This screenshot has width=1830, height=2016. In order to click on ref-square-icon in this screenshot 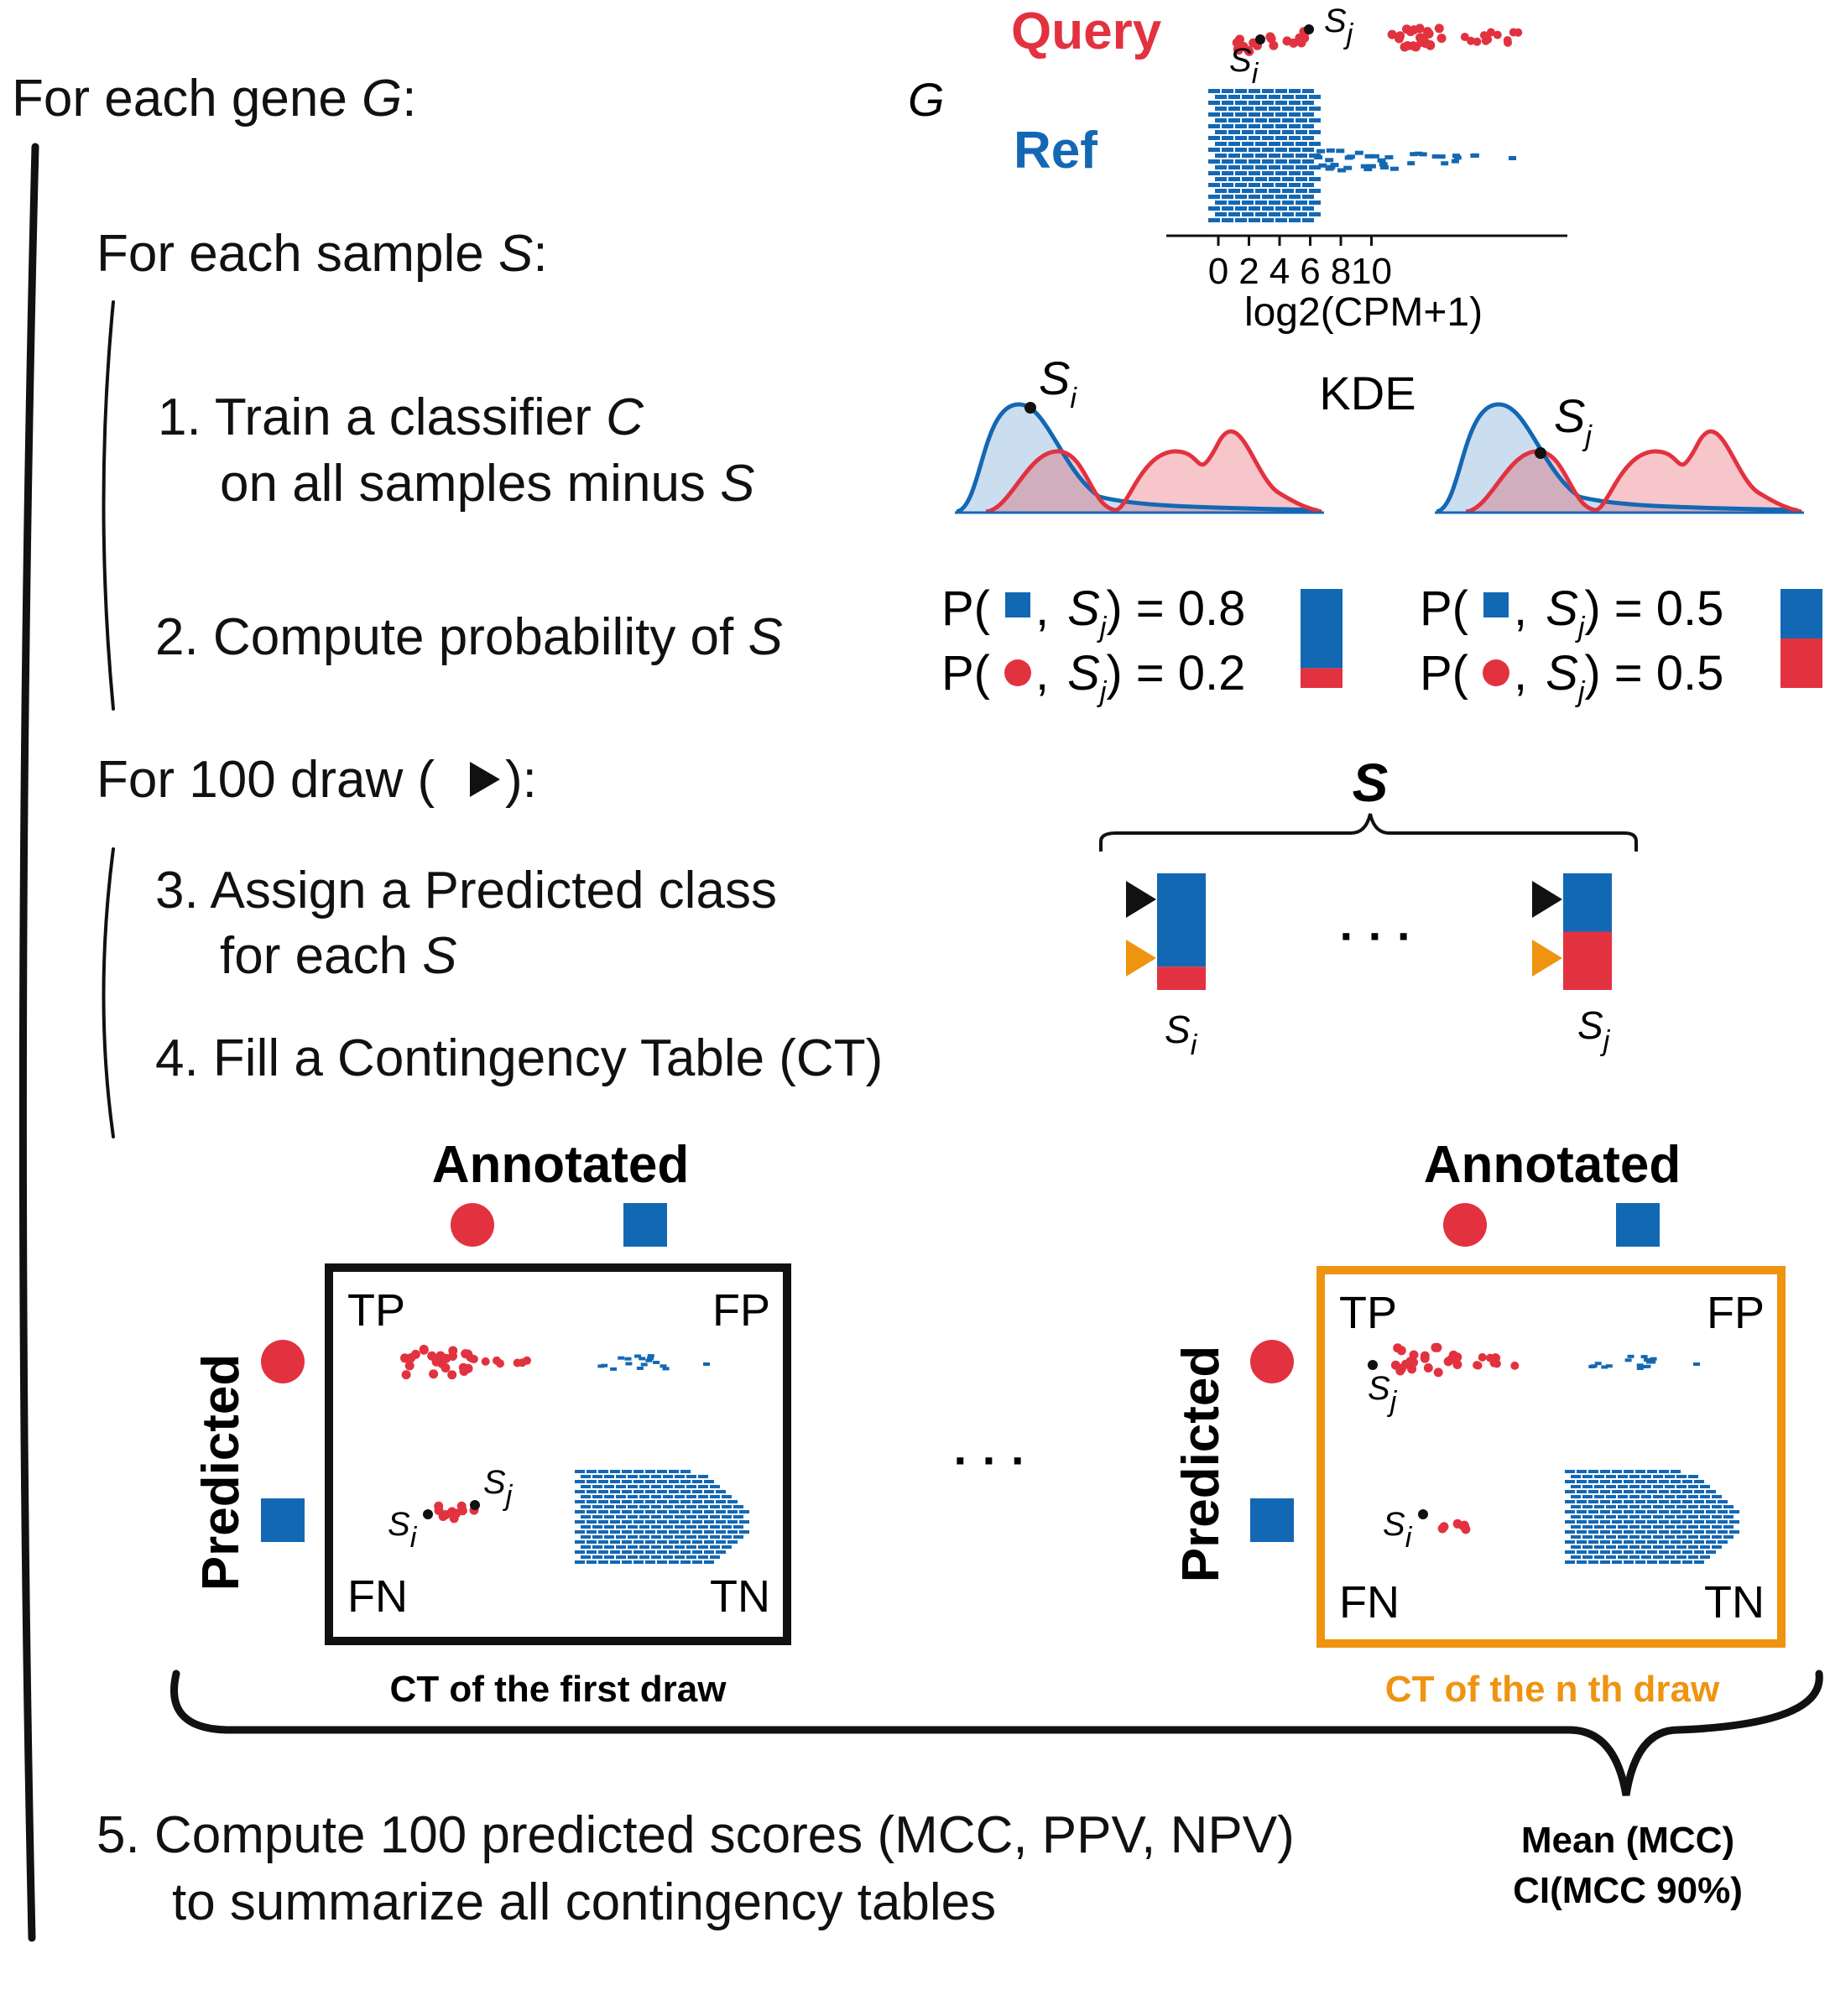, I will do `click(1496, 605)`.